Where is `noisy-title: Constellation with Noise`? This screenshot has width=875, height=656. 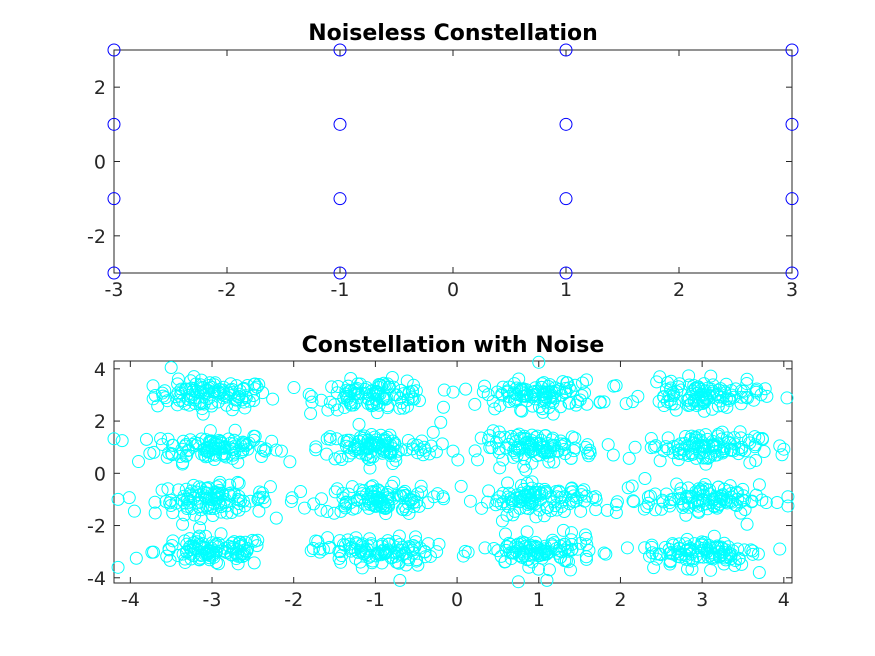
noisy-title: Constellation with Noise is located at coordinates (453, 345).